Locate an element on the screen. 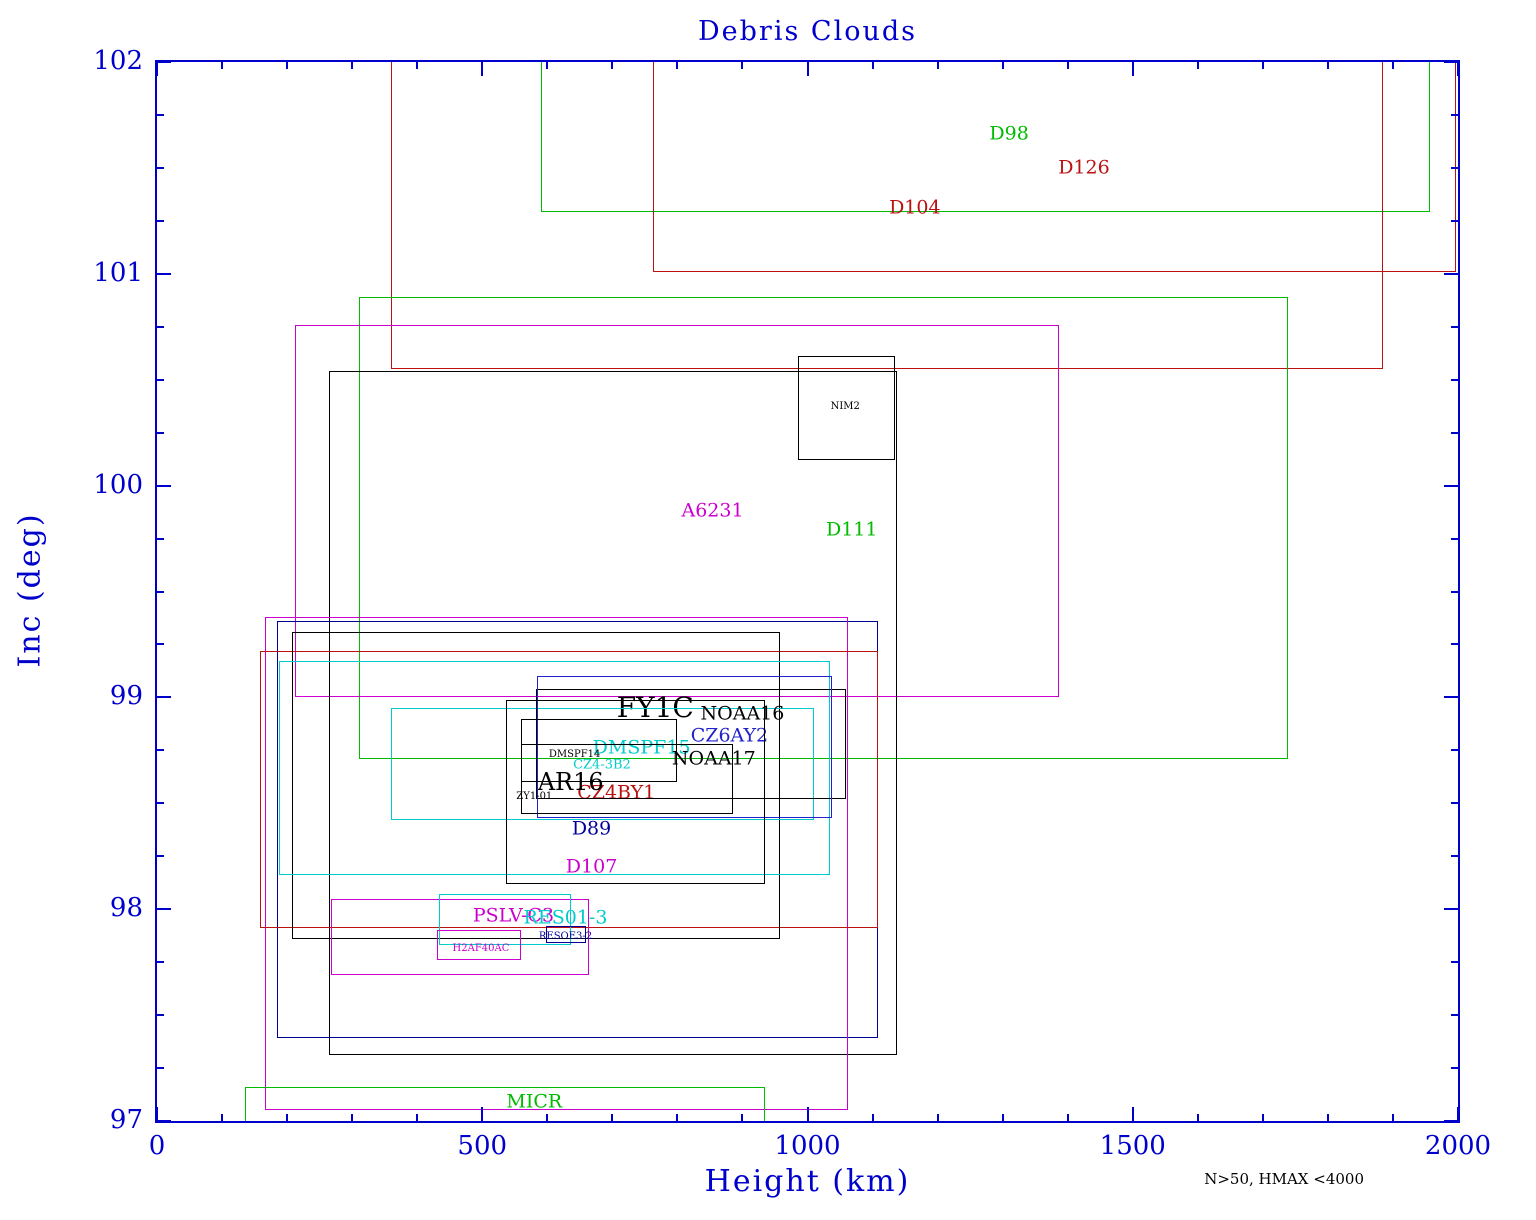  cloud-box-d98 is located at coordinates (985, 137).